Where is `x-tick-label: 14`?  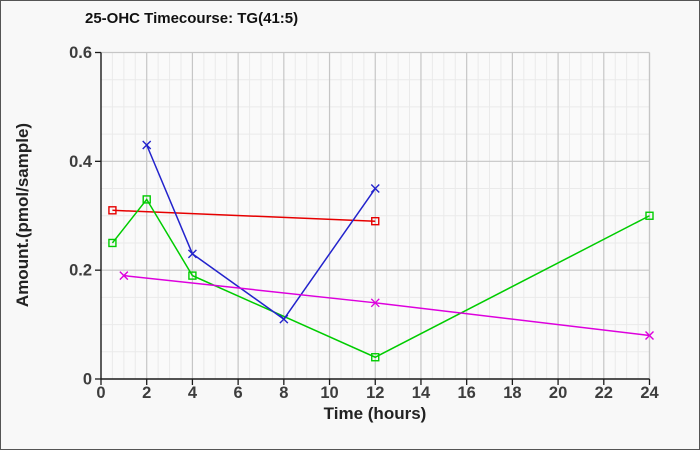 x-tick-label: 14 is located at coordinates (421, 393).